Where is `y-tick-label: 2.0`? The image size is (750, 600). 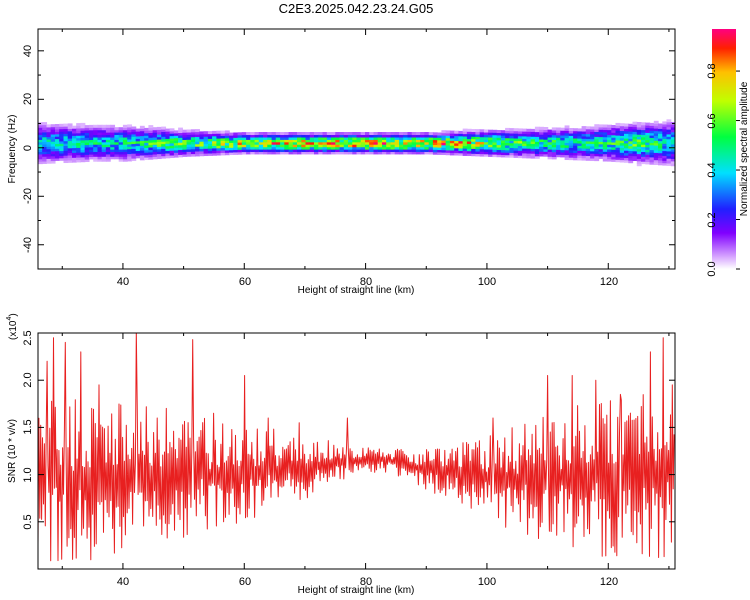 y-tick-label: 2.0 is located at coordinates (28, 379).